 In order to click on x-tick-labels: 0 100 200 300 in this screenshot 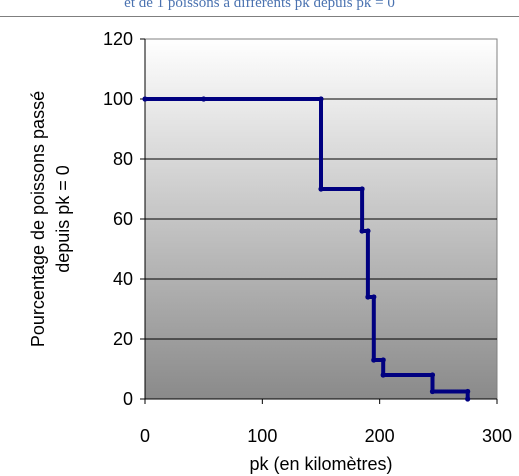, I will do `click(326, 436)`.